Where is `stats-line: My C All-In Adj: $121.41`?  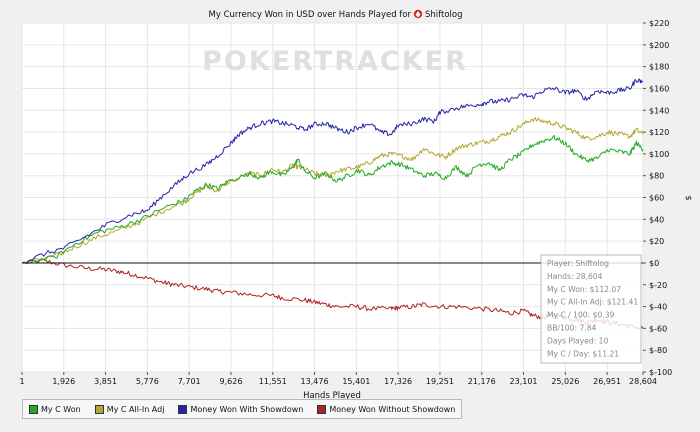 stats-line: My C All-In Adj: $121.41 is located at coordinates (592, 302).